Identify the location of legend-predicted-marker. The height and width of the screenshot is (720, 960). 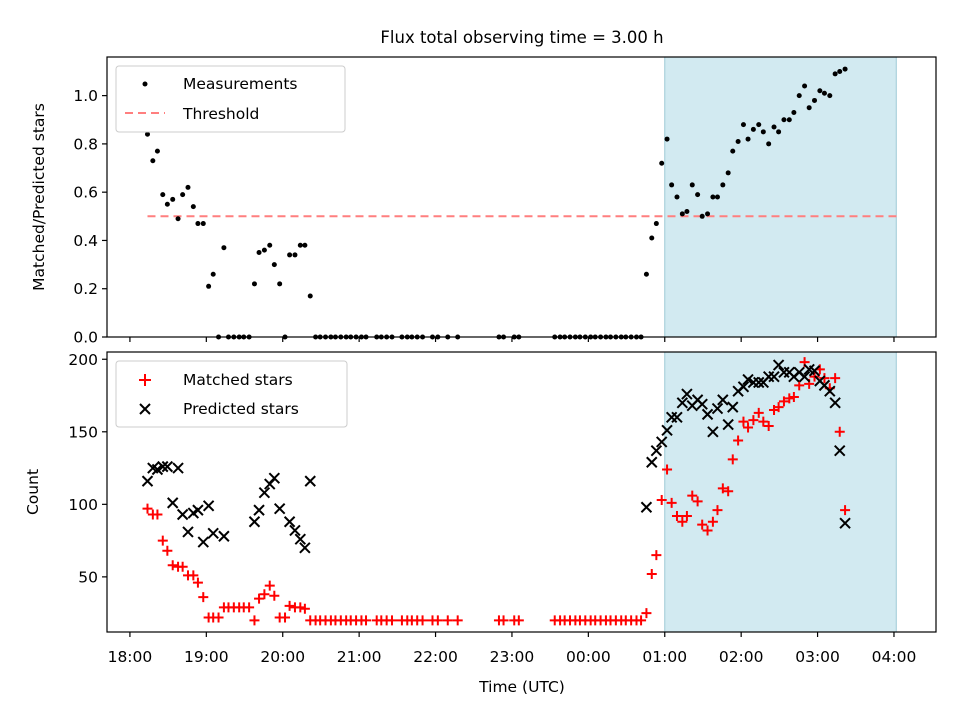
(145, 409).